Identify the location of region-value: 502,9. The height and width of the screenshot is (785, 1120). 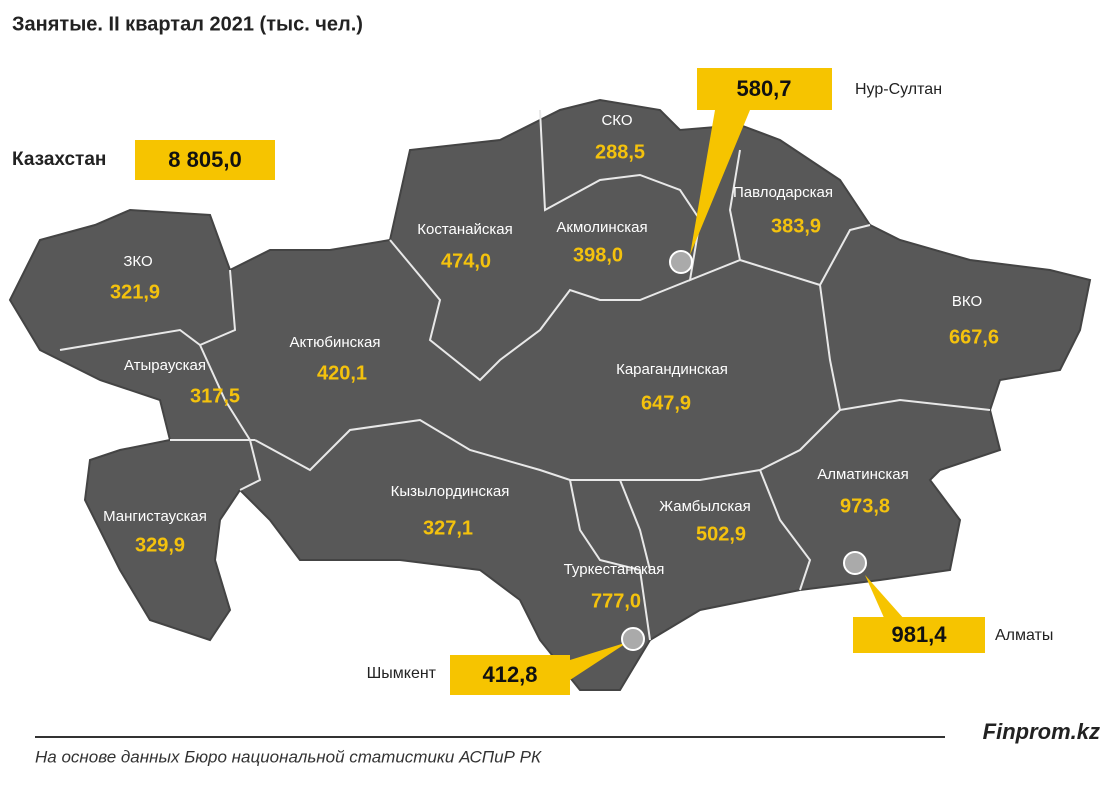
(721, 534).